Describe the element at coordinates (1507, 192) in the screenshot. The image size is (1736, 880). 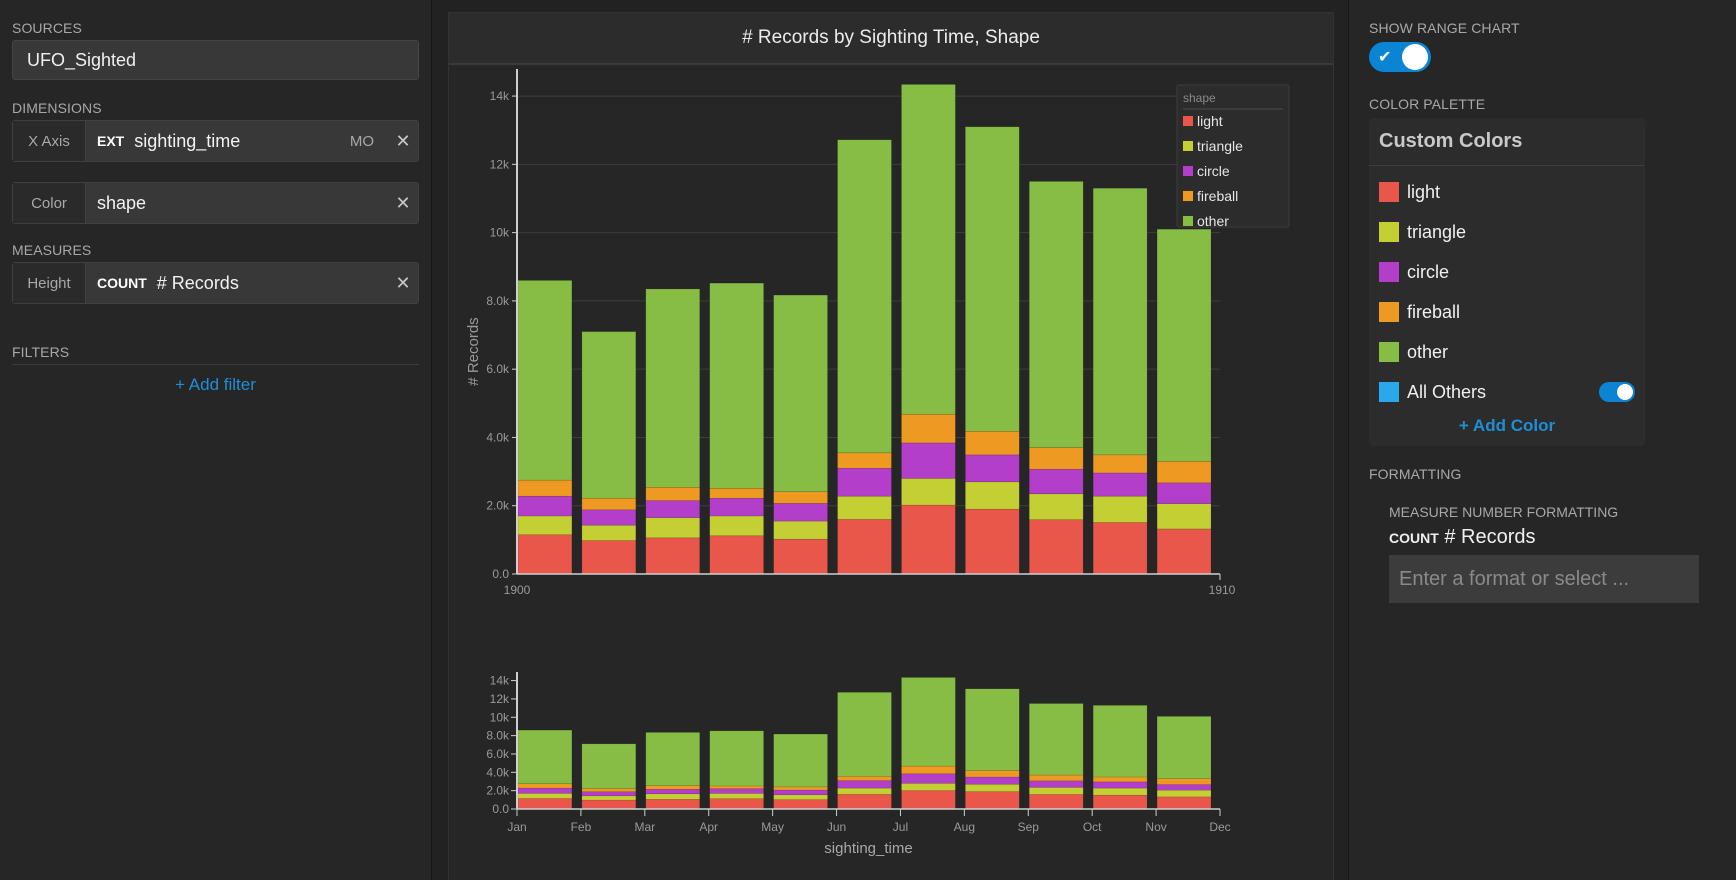
I see `palette-item-light: light` at that location.